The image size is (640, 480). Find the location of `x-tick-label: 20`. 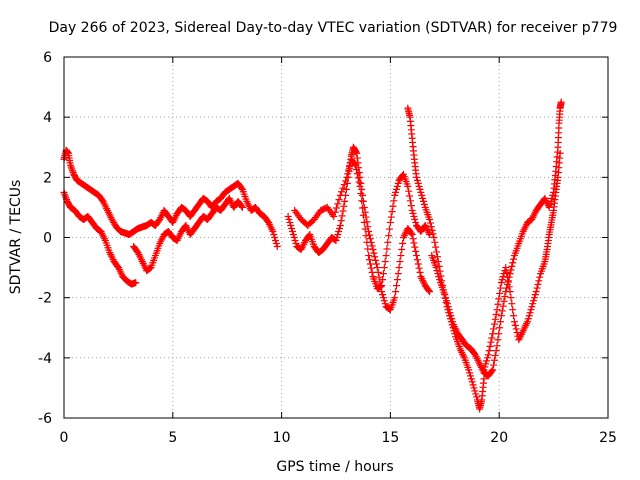

x-tick-label: 20 is located at coordinates (499, 438).